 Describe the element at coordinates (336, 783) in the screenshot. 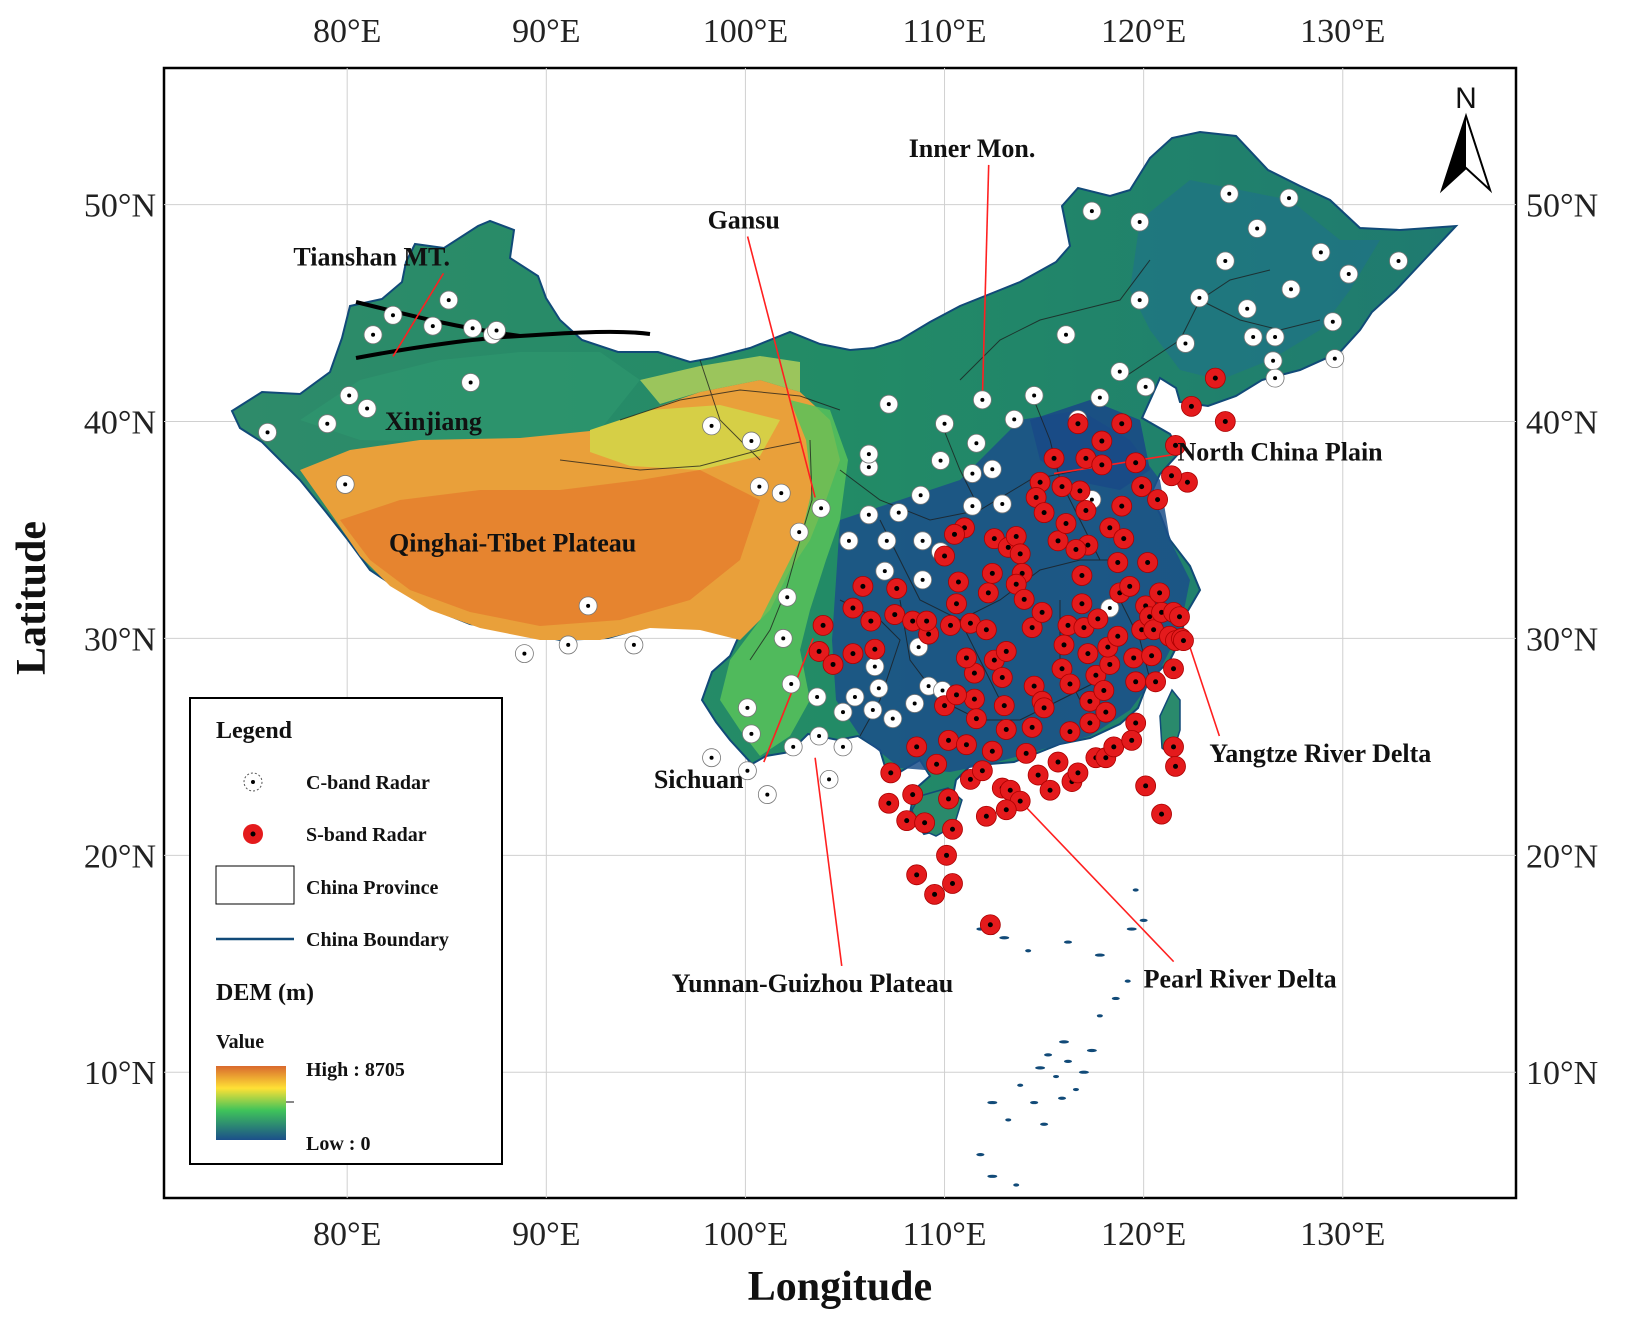

I see `legend-c-band: C-band Radar` at that location.